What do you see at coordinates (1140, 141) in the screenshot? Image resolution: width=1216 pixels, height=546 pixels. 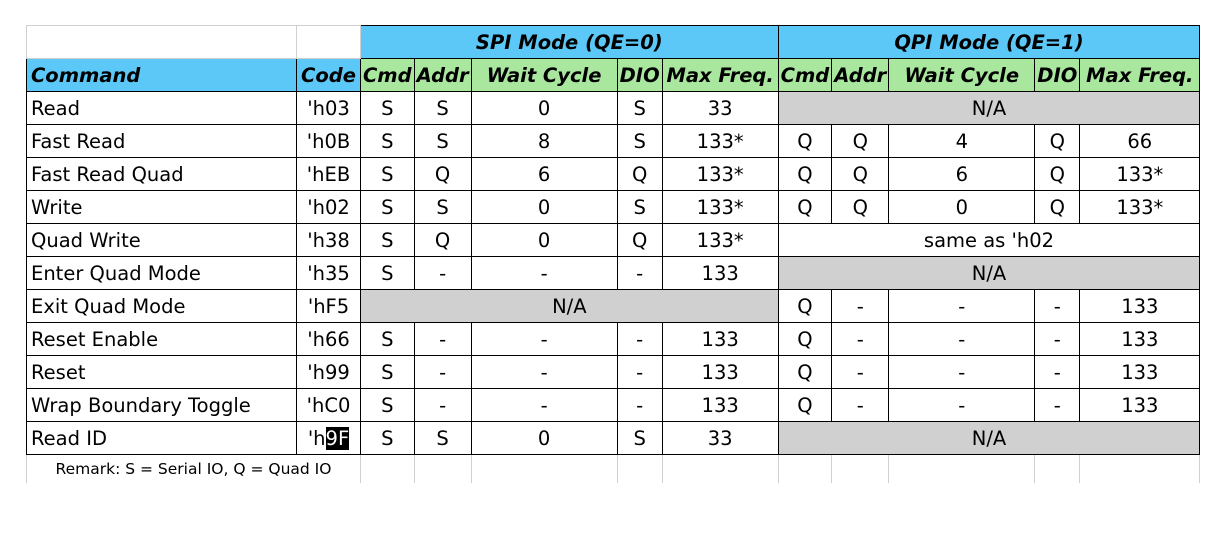 I see `qpi-freq-cell: 66` at bounding box center [1140, 141].